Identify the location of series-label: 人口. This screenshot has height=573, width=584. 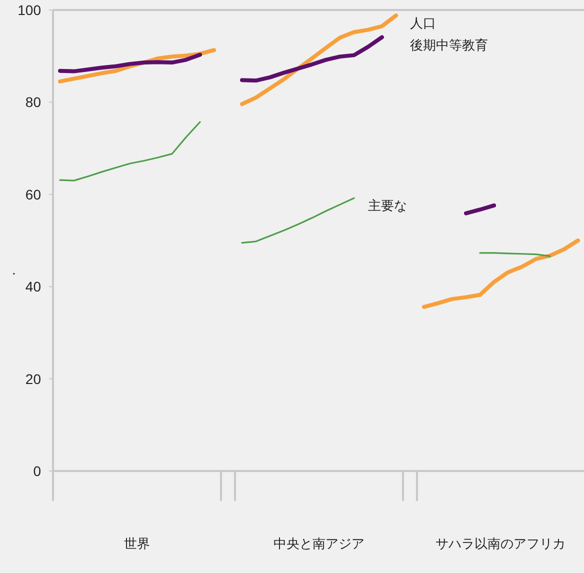
(423, 23).